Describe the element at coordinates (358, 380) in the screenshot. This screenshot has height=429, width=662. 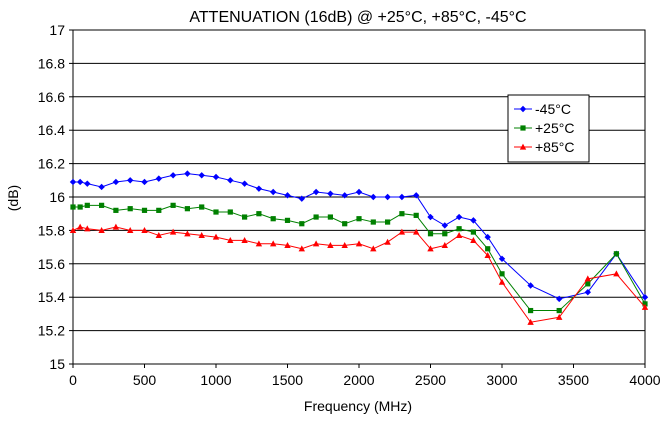
I see `x-tick-label: 2000` at that location.